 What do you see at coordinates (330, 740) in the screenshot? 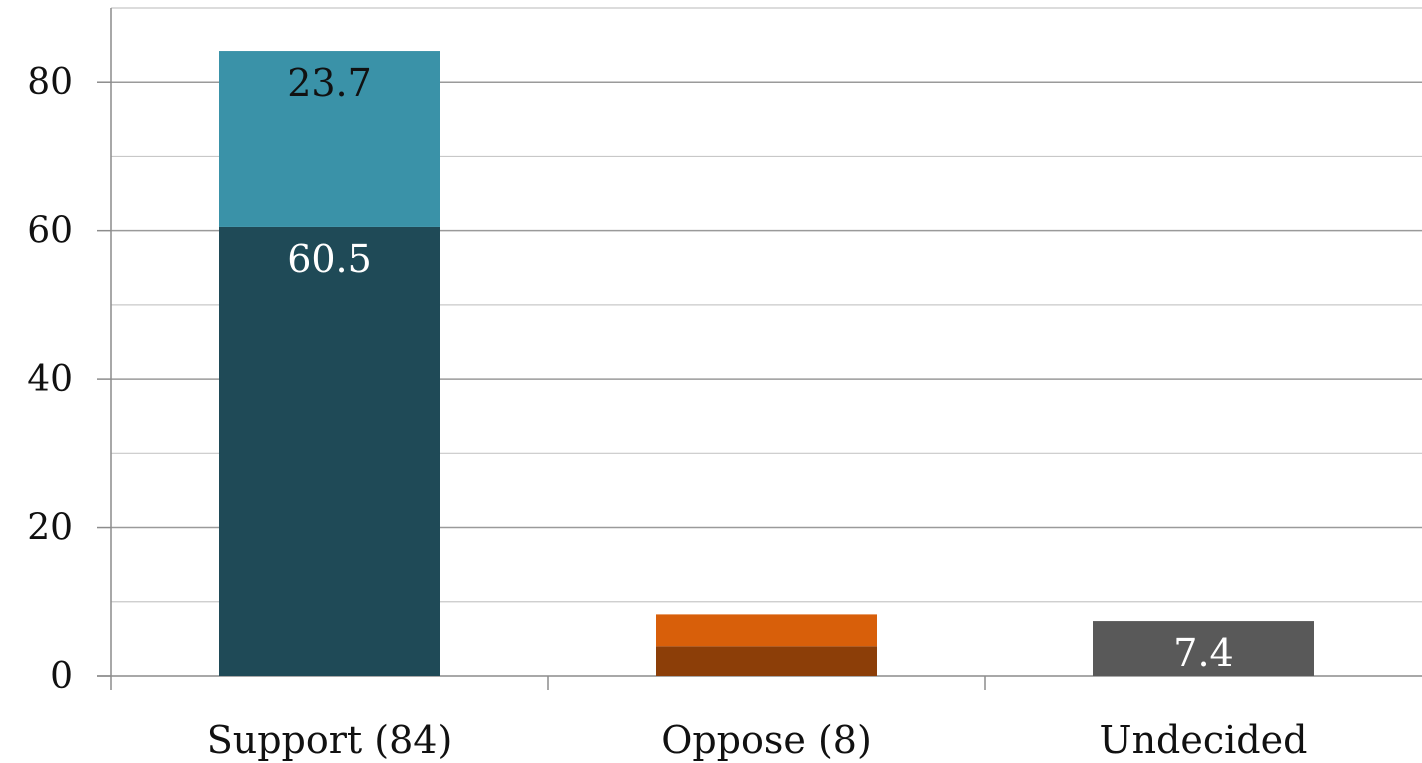
I see `x-category-label: Support (84)` at bounding box center [330, 740].